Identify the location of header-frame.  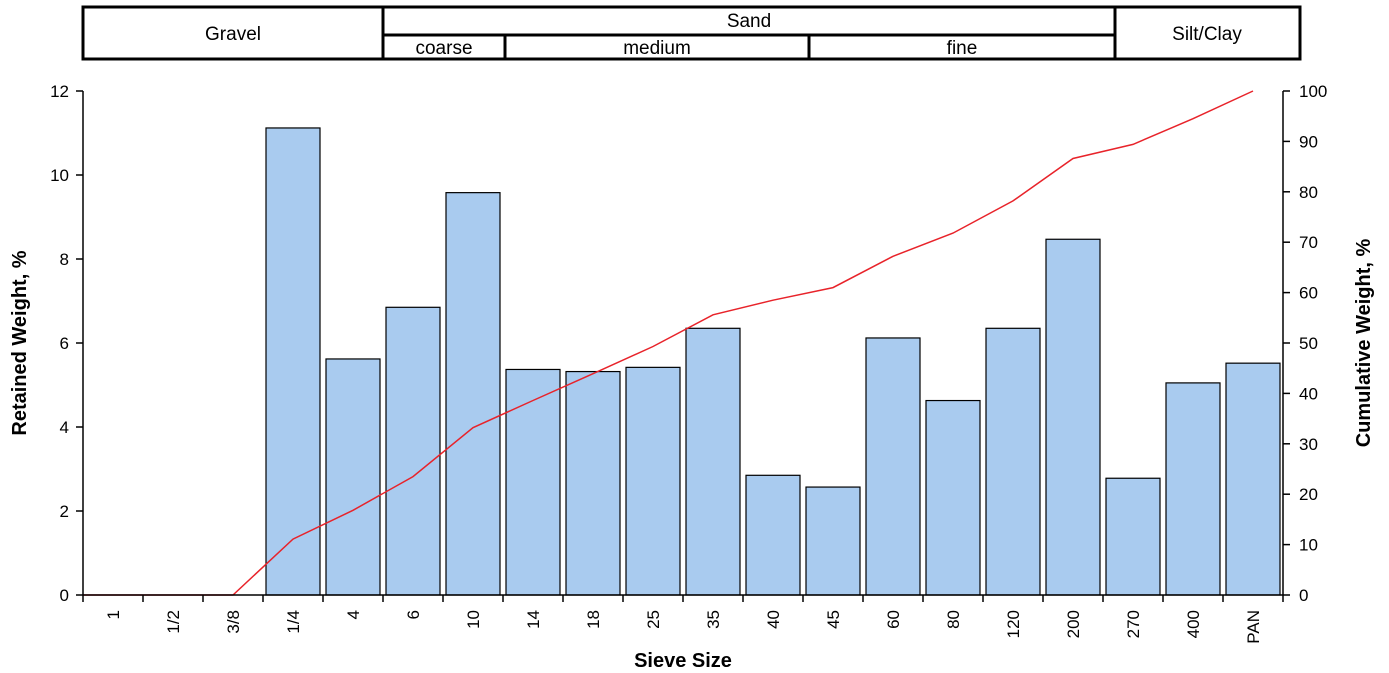
(691, 33).